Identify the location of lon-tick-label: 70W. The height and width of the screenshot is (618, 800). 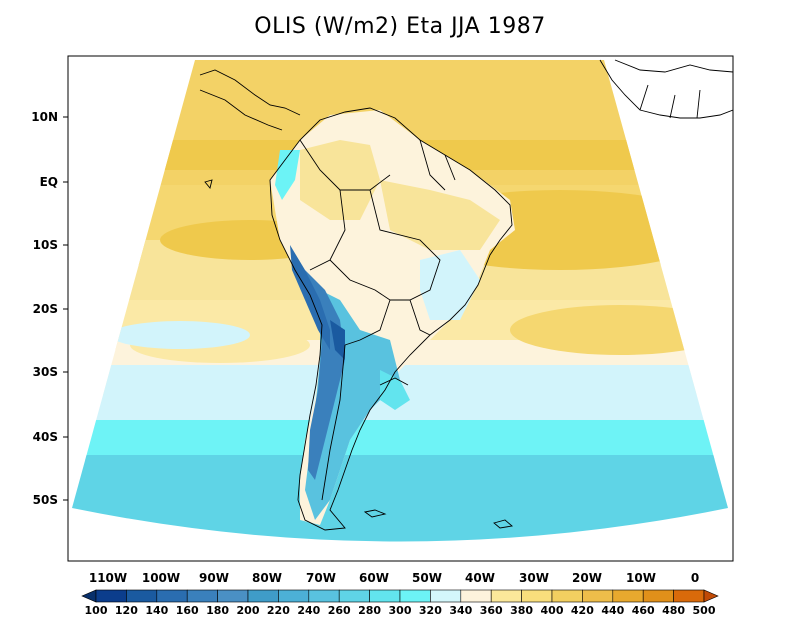
(321, 578).